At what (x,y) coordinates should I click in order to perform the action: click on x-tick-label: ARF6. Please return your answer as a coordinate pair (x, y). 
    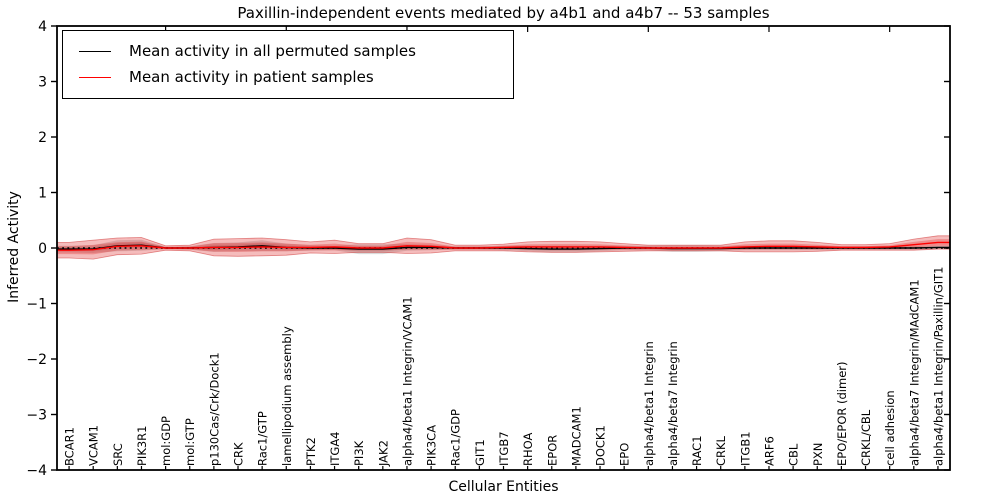
    Looking at the image, I should click on (769, 451).